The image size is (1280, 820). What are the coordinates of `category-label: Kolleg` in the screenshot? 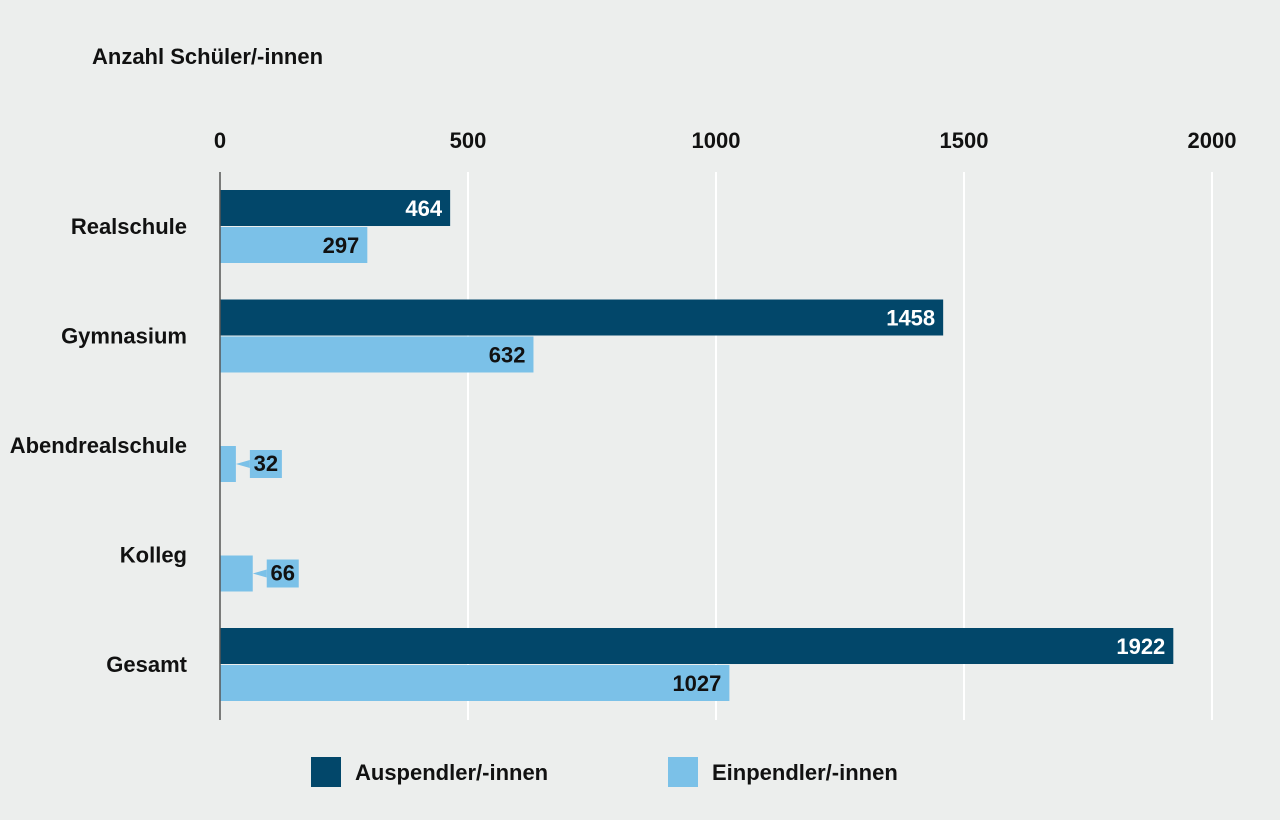 It's located at (153, 555).